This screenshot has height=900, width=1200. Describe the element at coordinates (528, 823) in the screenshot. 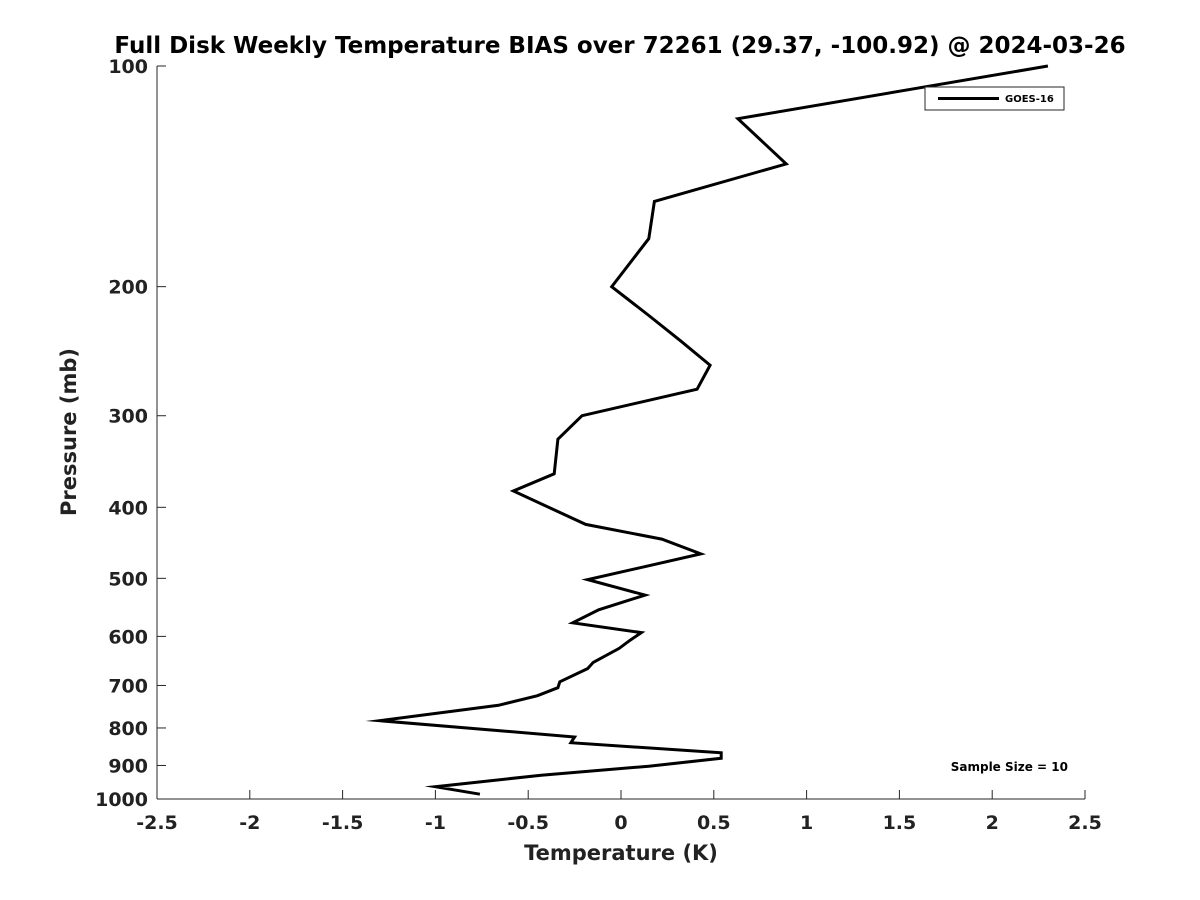

I see `x-tick-label: -0.5` at that location.